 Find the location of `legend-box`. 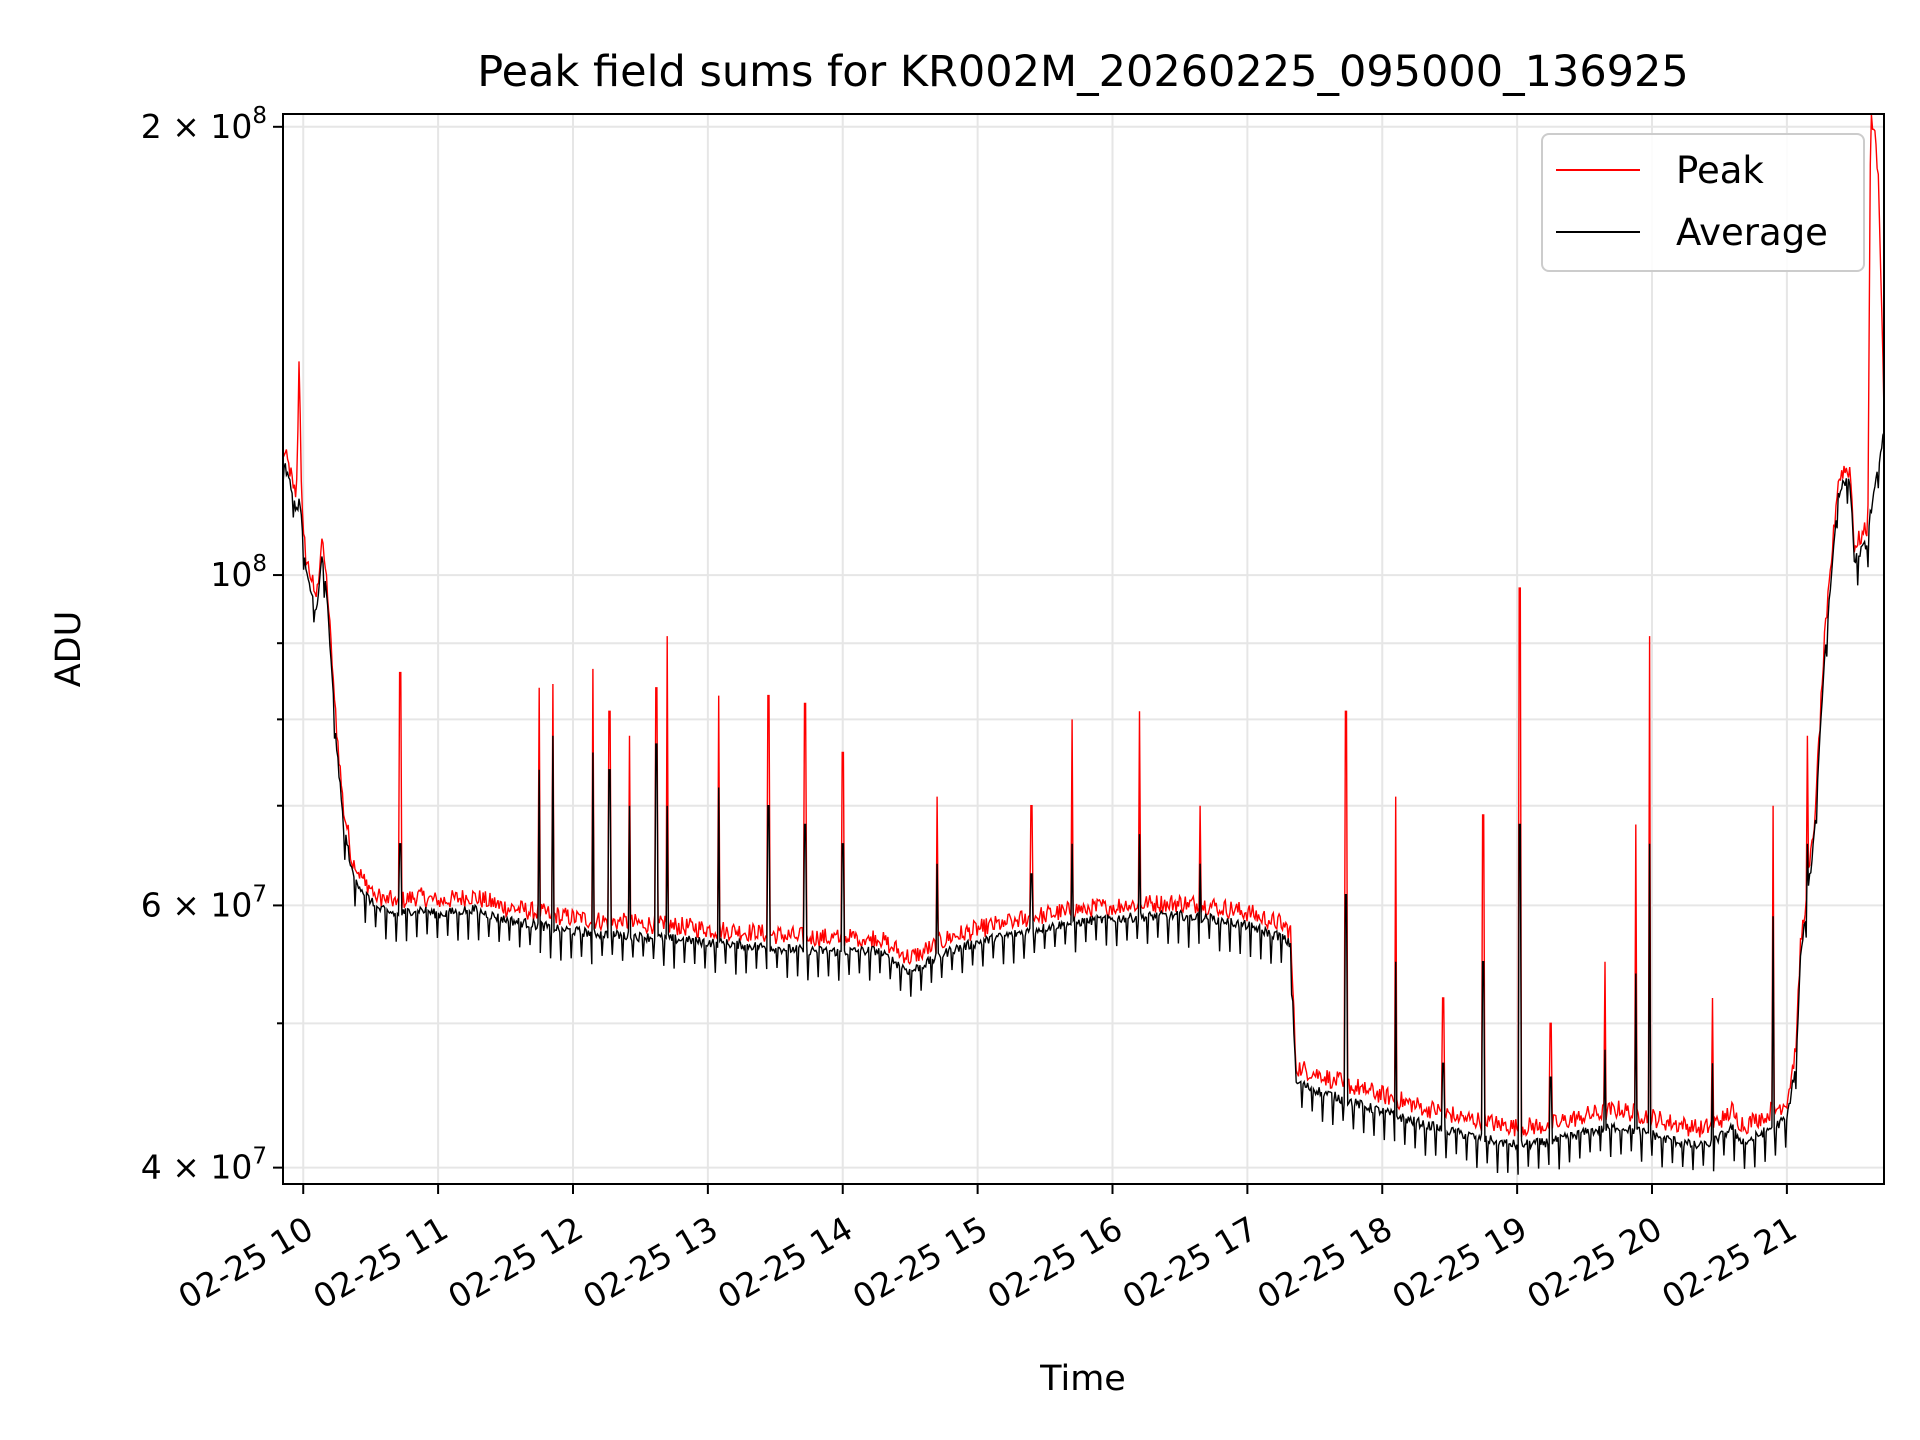

legend-box is located at coordinates (1703, 202).